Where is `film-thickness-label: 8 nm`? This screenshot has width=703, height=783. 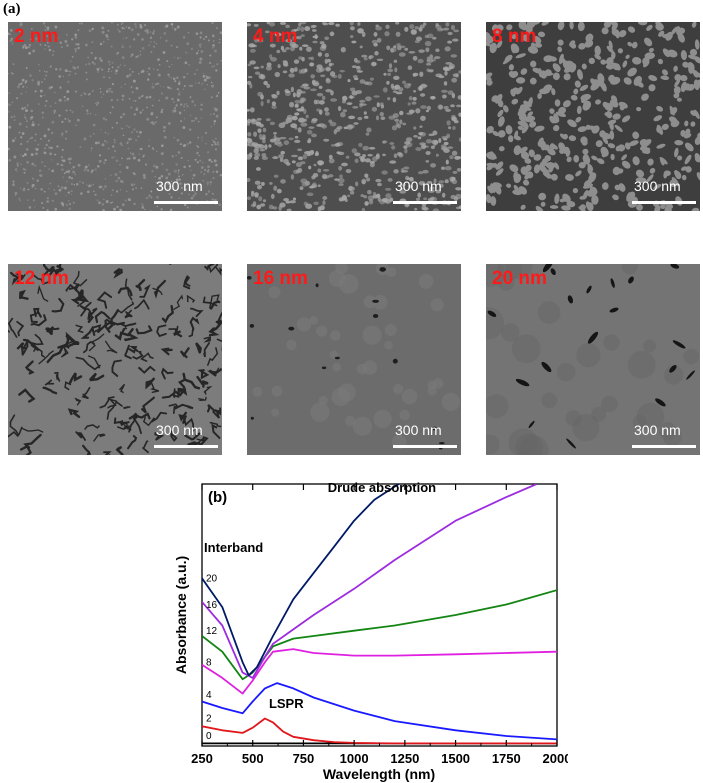 film-thickness-label: 8 nm is located at coordinates (514, 36).